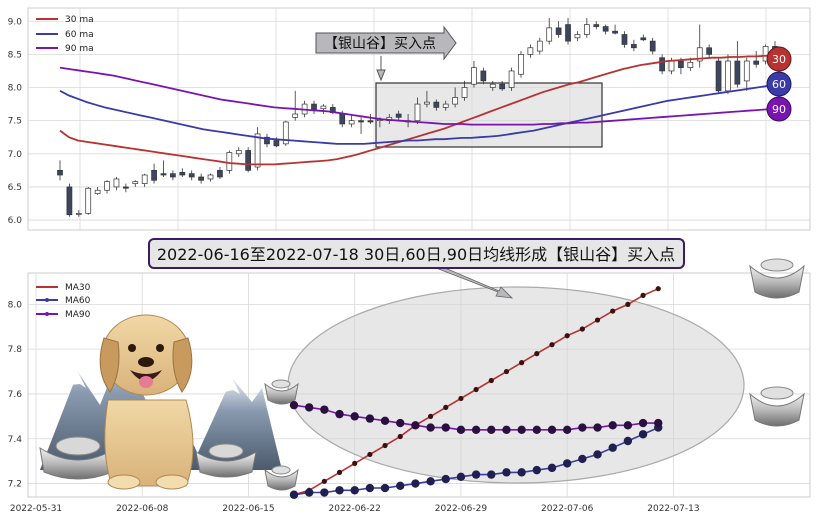 The image size is (816, 524). What do you see at coordinates (15, 89) in the screenshot?
I see `y-tick-label: 8.0` at bounding box center [15, 89].